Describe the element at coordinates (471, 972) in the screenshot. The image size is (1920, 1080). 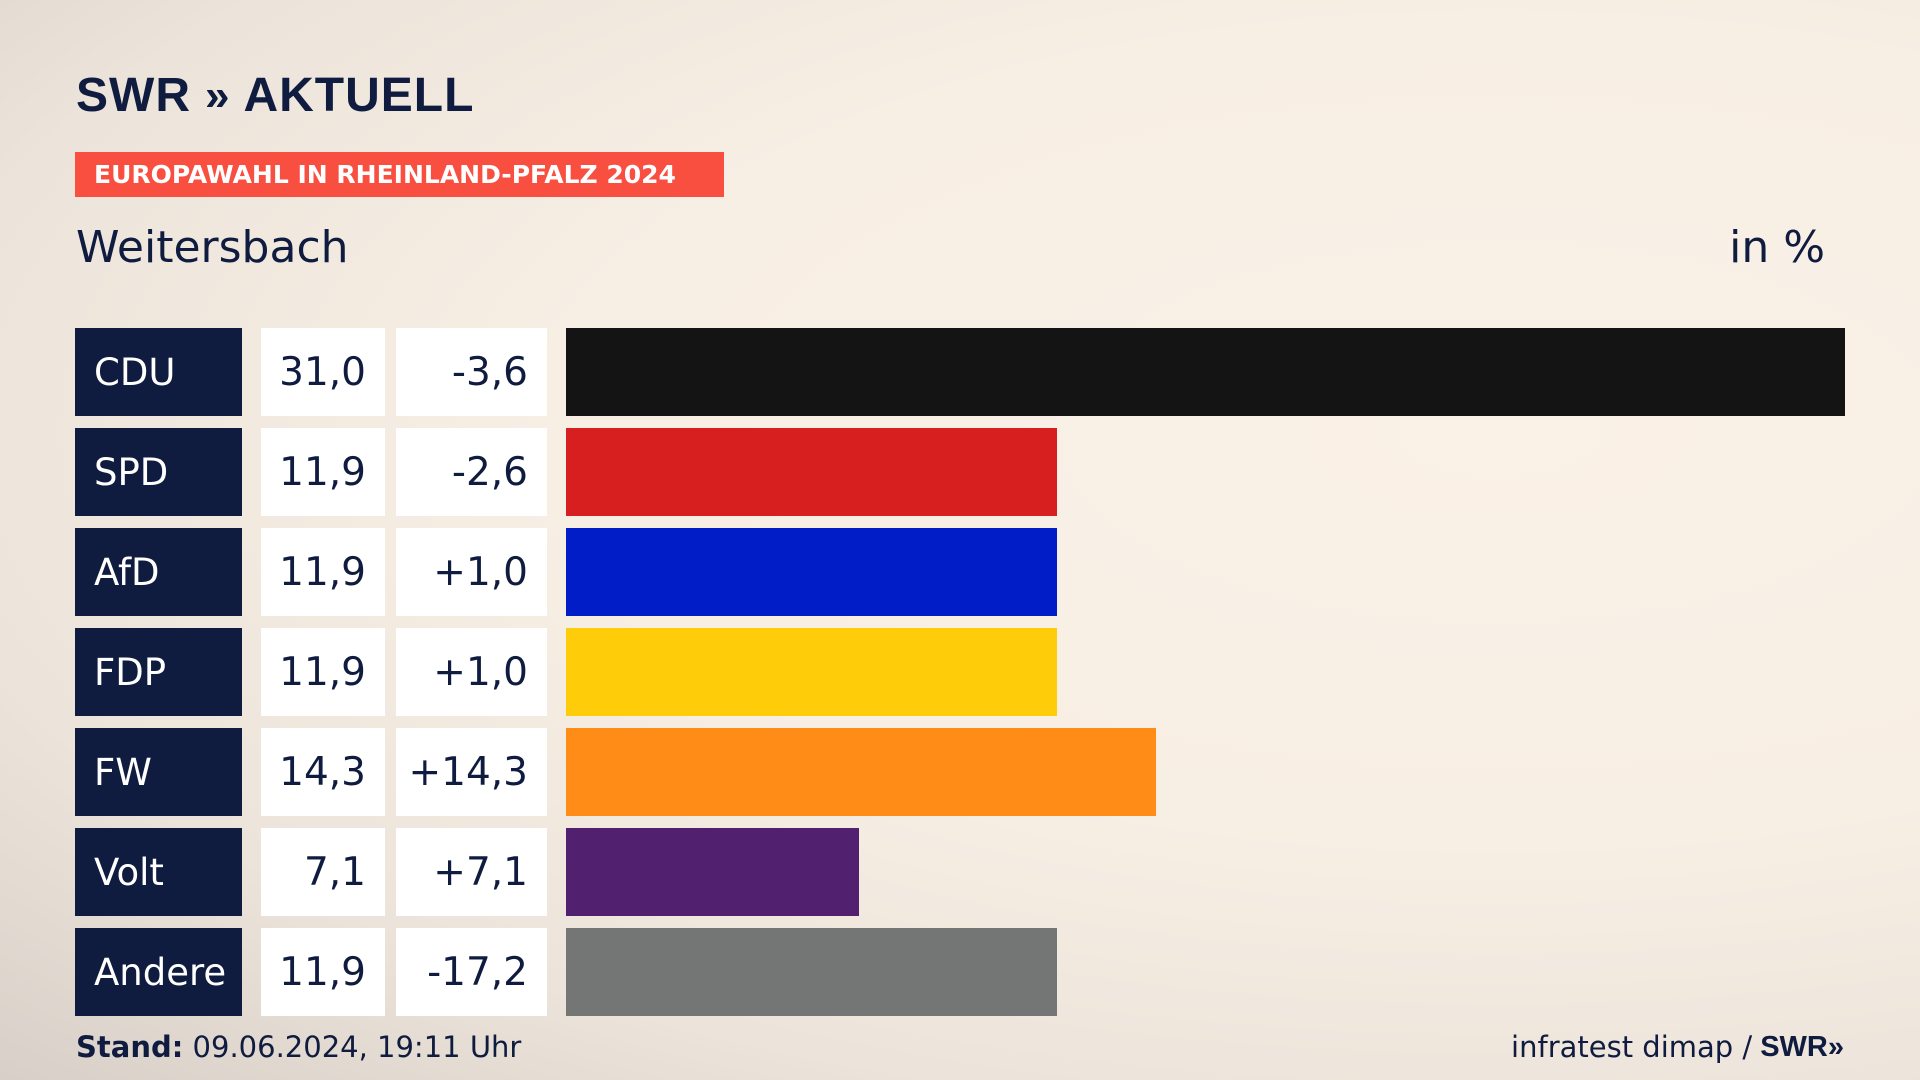
I see `vote-change-value: -17,2` at that location.